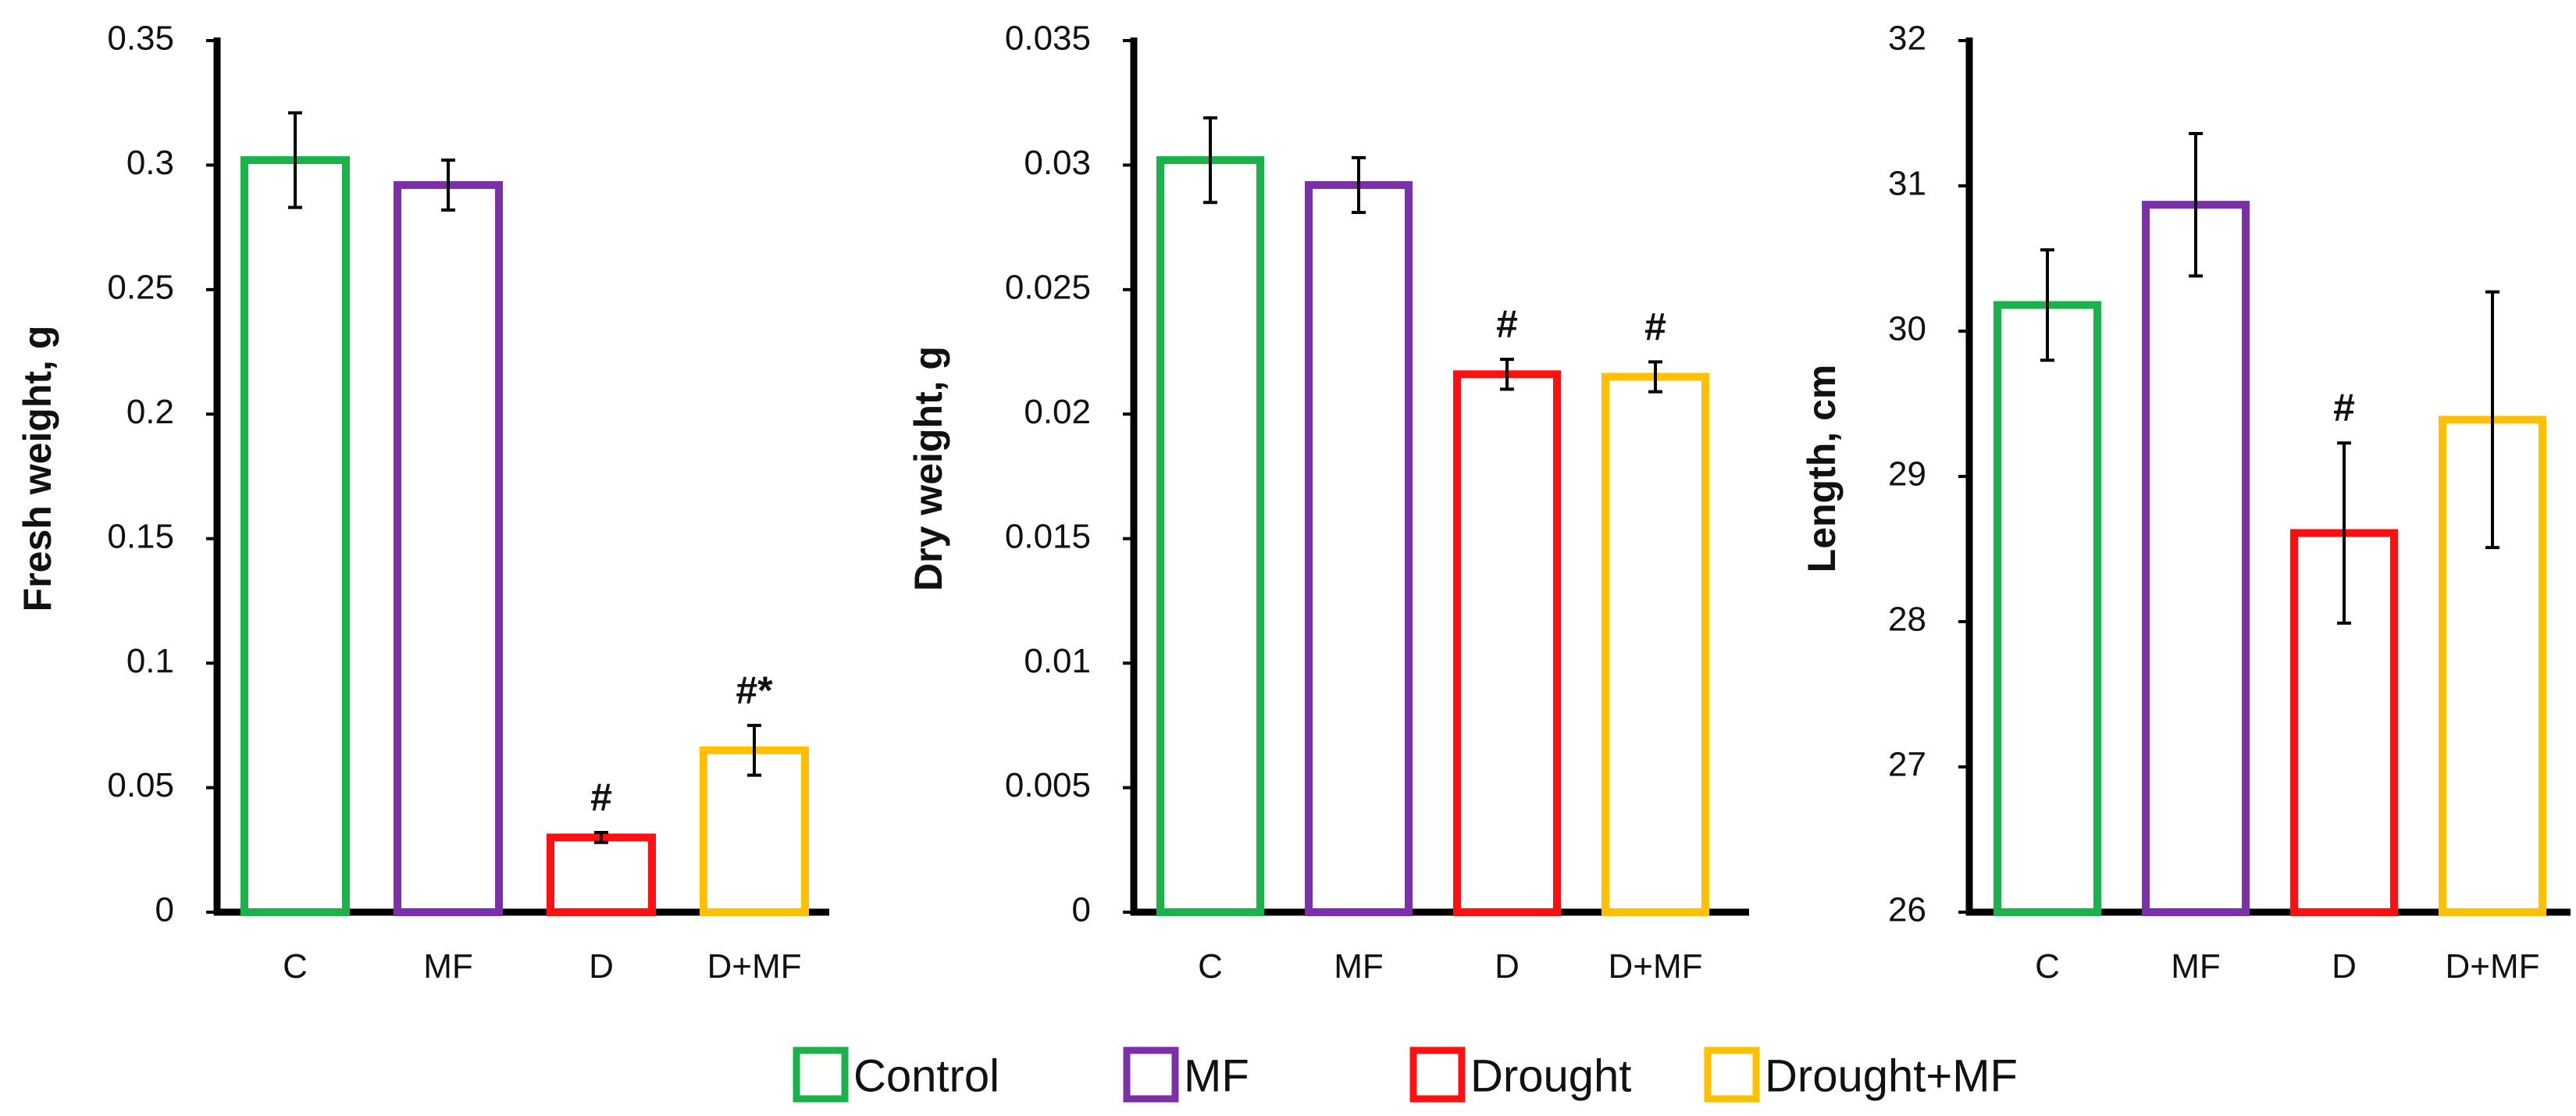  Describe the element at coordinates (140, 287) in the screenshot. I see `y-tick-label: 0.25` at that location.